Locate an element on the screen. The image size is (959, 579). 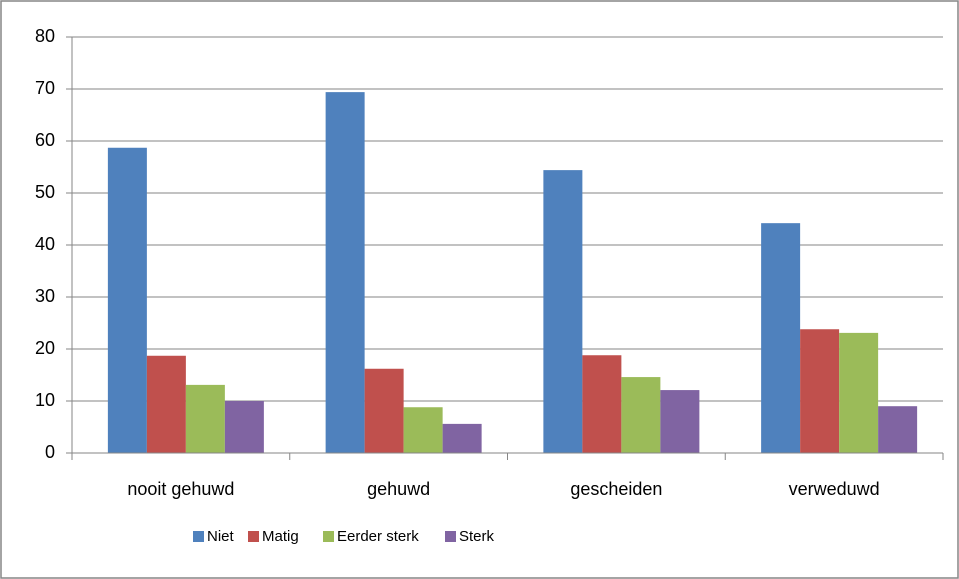
x-tick-label: verweduwd is located at coordinates (834, 489).